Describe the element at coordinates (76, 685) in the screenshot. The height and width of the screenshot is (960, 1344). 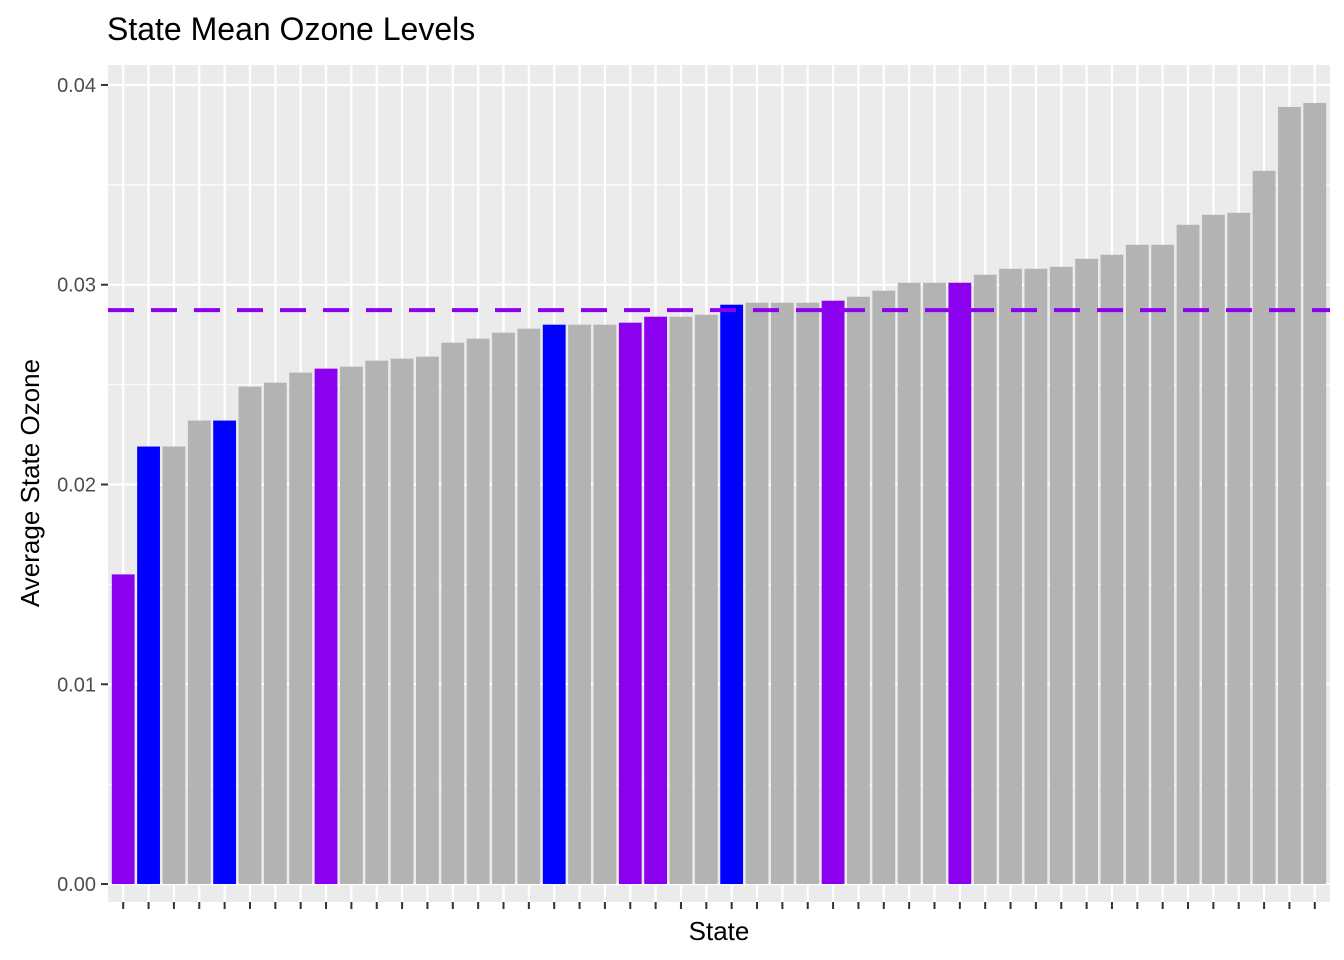
I see `y-tick-label: 0.01` at that location.